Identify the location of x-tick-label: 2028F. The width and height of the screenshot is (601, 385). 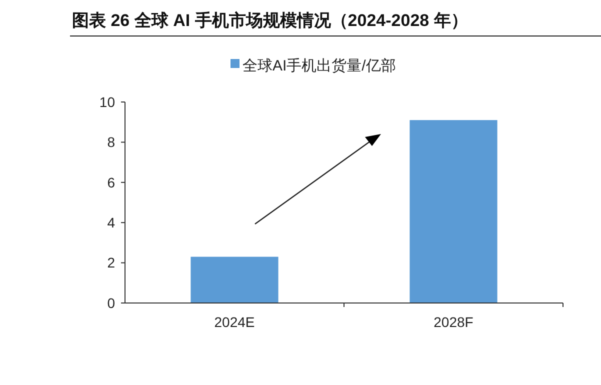
(454, 322).